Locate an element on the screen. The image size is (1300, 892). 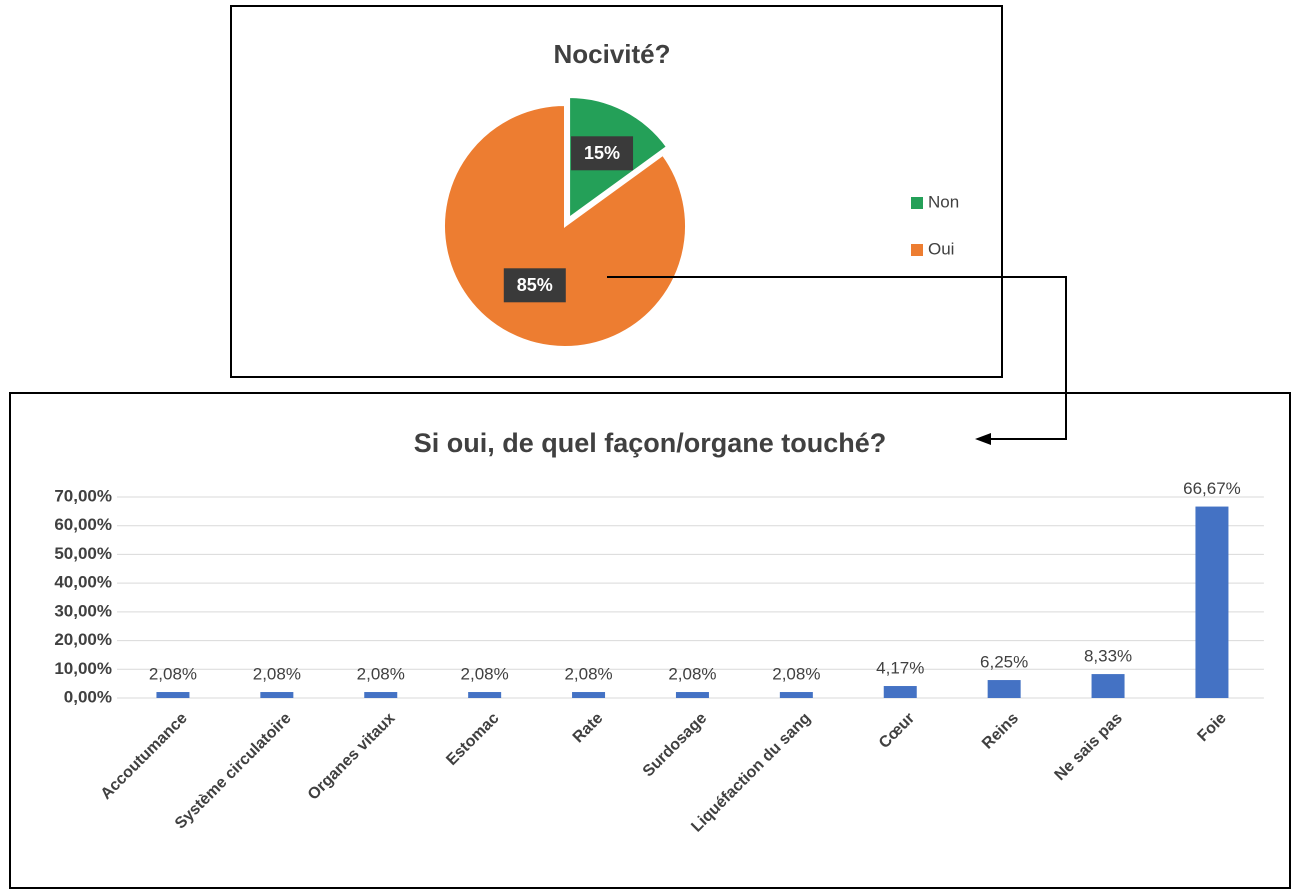
data-label: 85% is located at coordinates (535, 285).